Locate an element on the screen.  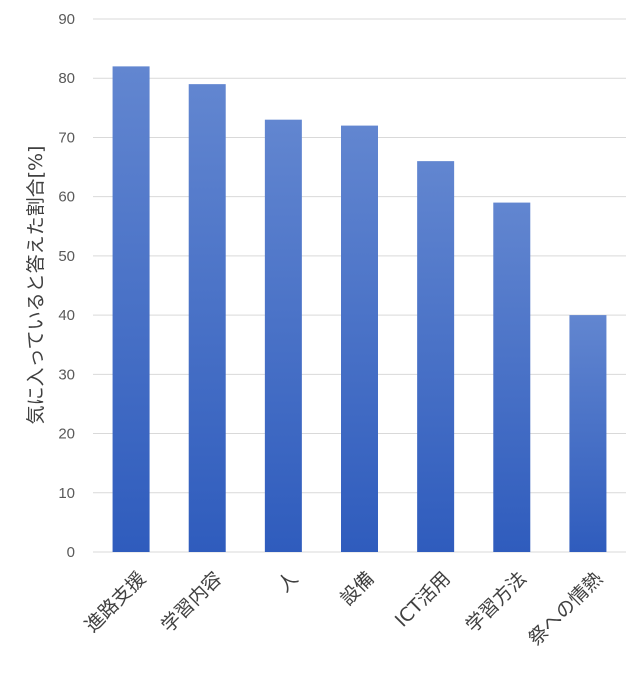
category-label: 学習内容 is located at coordinates (191, 602).